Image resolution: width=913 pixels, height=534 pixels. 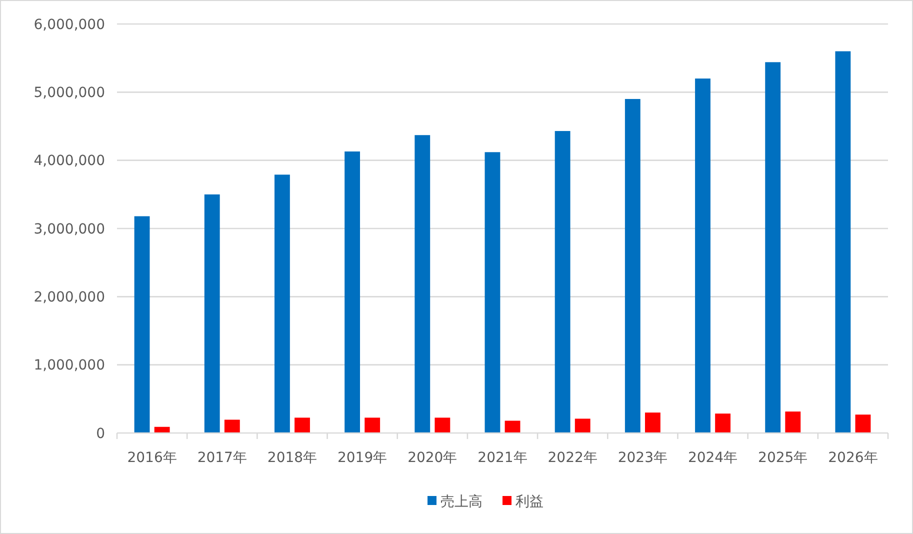 What do you see at coordinates (100, 434) in the screenshot?
I see `y-tick-label: 0` at bounding box center [100, 434].